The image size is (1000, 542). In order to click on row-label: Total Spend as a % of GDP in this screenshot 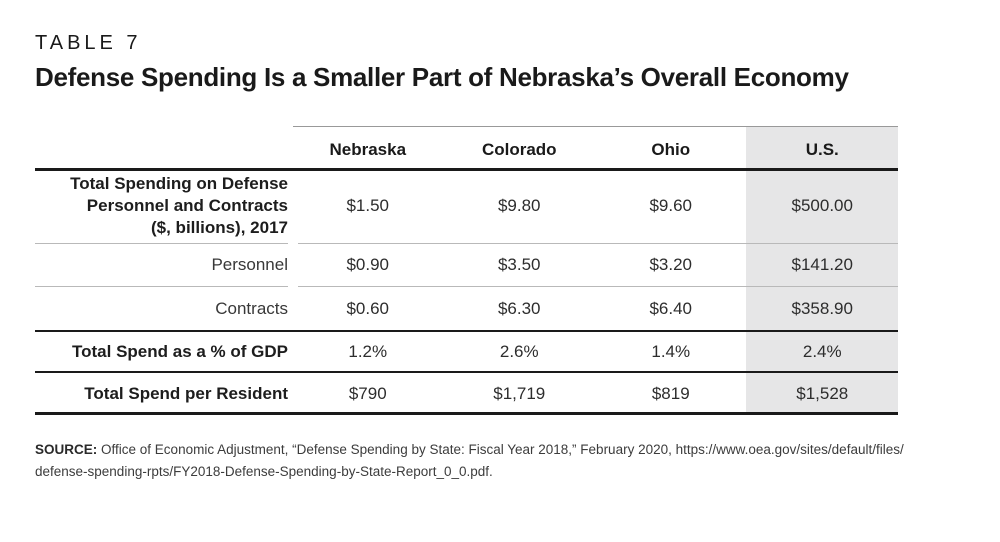, I will do `click(180, 351)`.